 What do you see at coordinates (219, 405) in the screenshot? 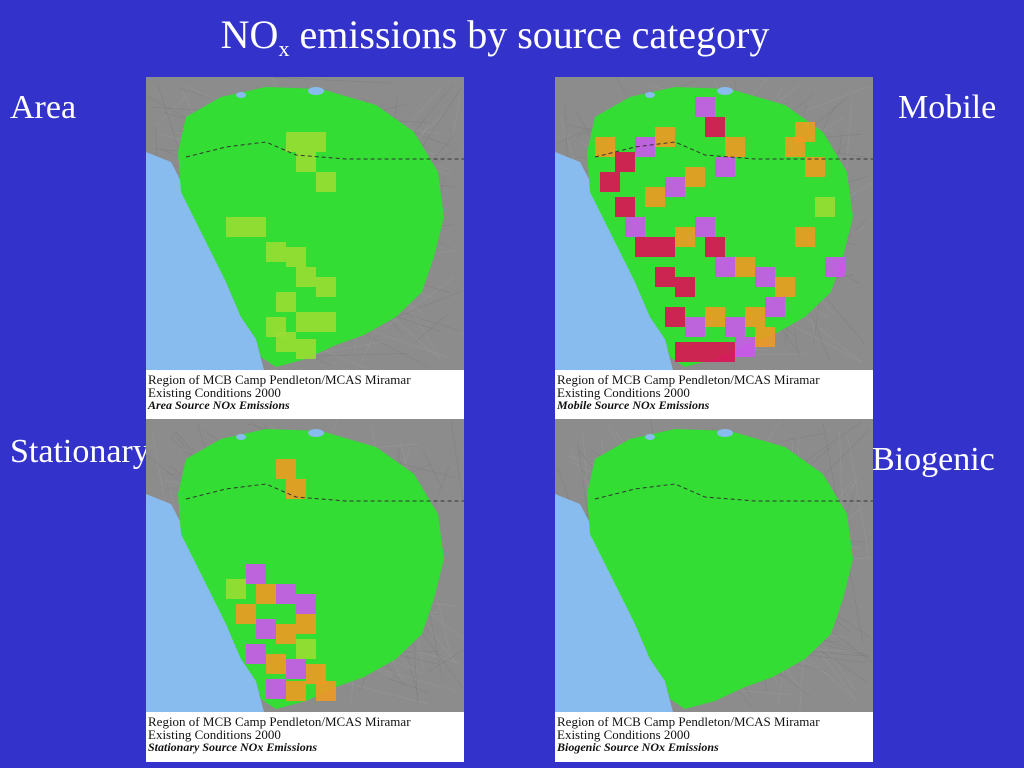
I see `caption-source: Area Source NOx Emissions` at bounding box center [219, 405].